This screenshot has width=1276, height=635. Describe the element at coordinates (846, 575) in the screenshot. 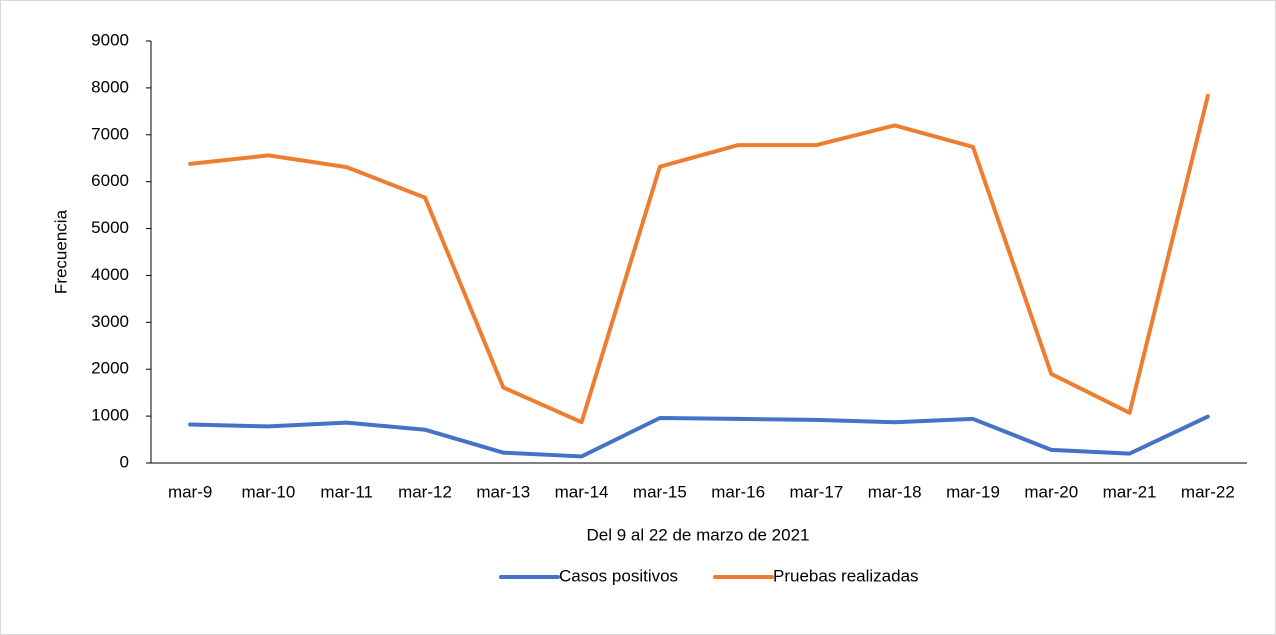

I see `legend-label: Pruebas realizadas` at that location.